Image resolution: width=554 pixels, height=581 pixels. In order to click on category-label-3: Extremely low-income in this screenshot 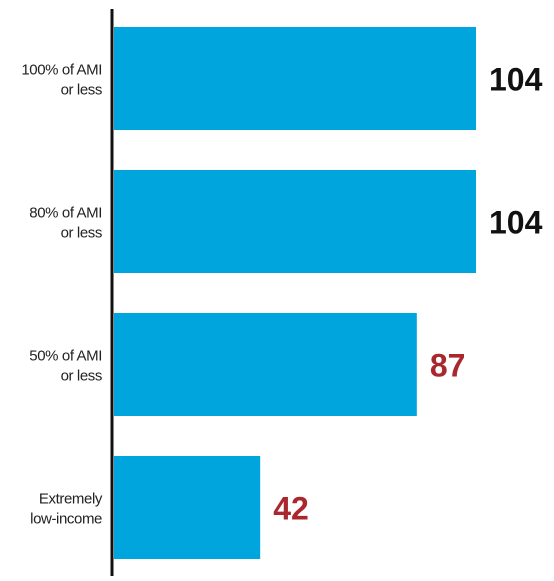, I will do `click(66, 509)`.